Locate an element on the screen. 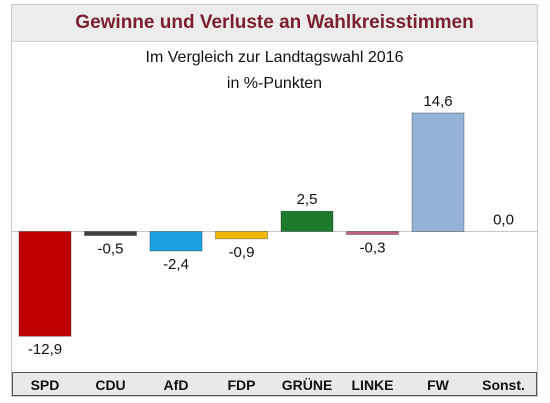 This screenshot has height=403, width=550. category-label: FDP is located at coordinates (242, 385).